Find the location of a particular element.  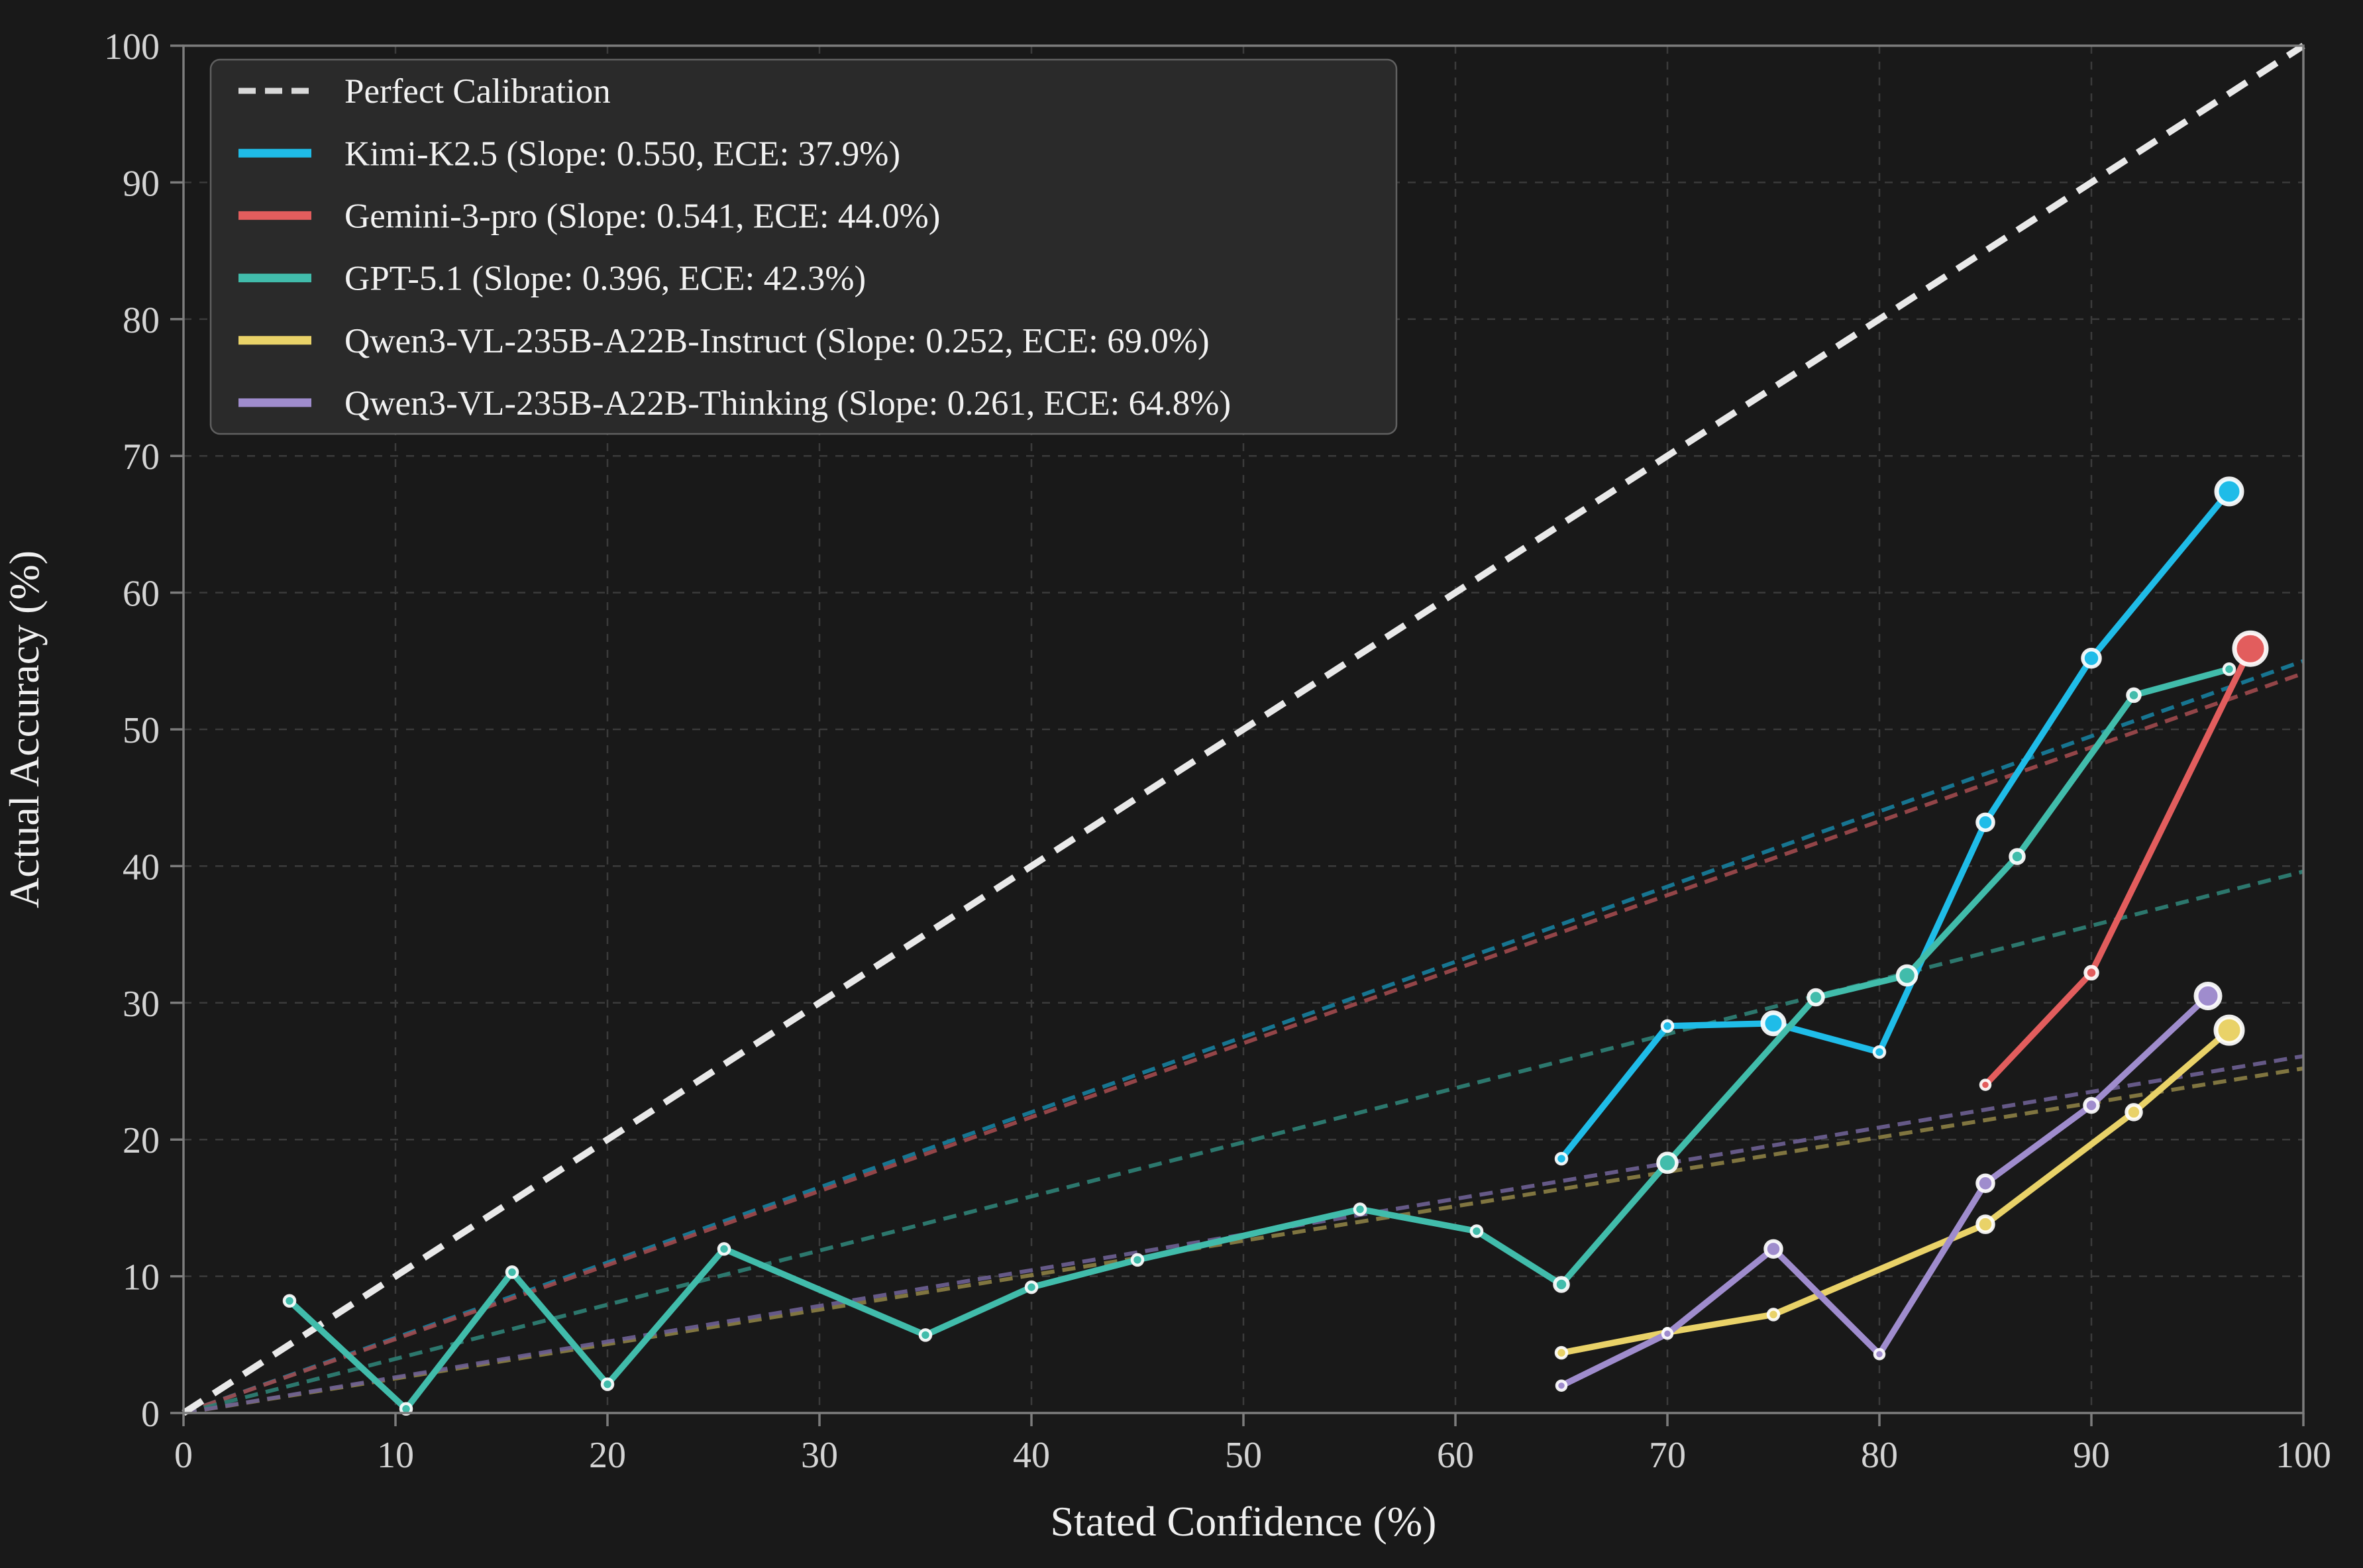

y-tick-label-90: 90 is located at coordinates (141, 183).